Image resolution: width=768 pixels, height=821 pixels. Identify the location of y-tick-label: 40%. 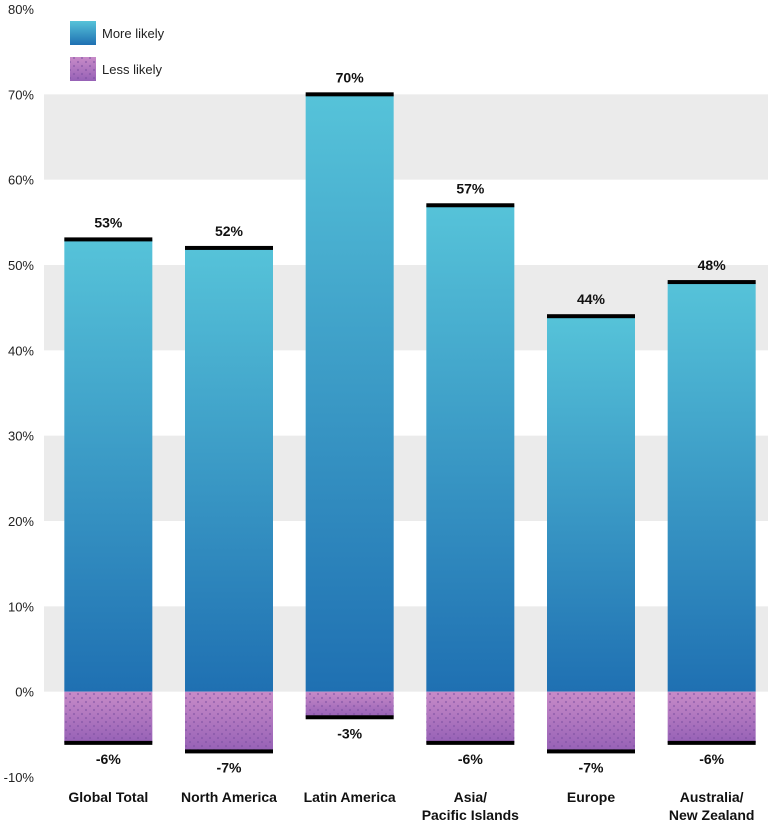
(21, 350).